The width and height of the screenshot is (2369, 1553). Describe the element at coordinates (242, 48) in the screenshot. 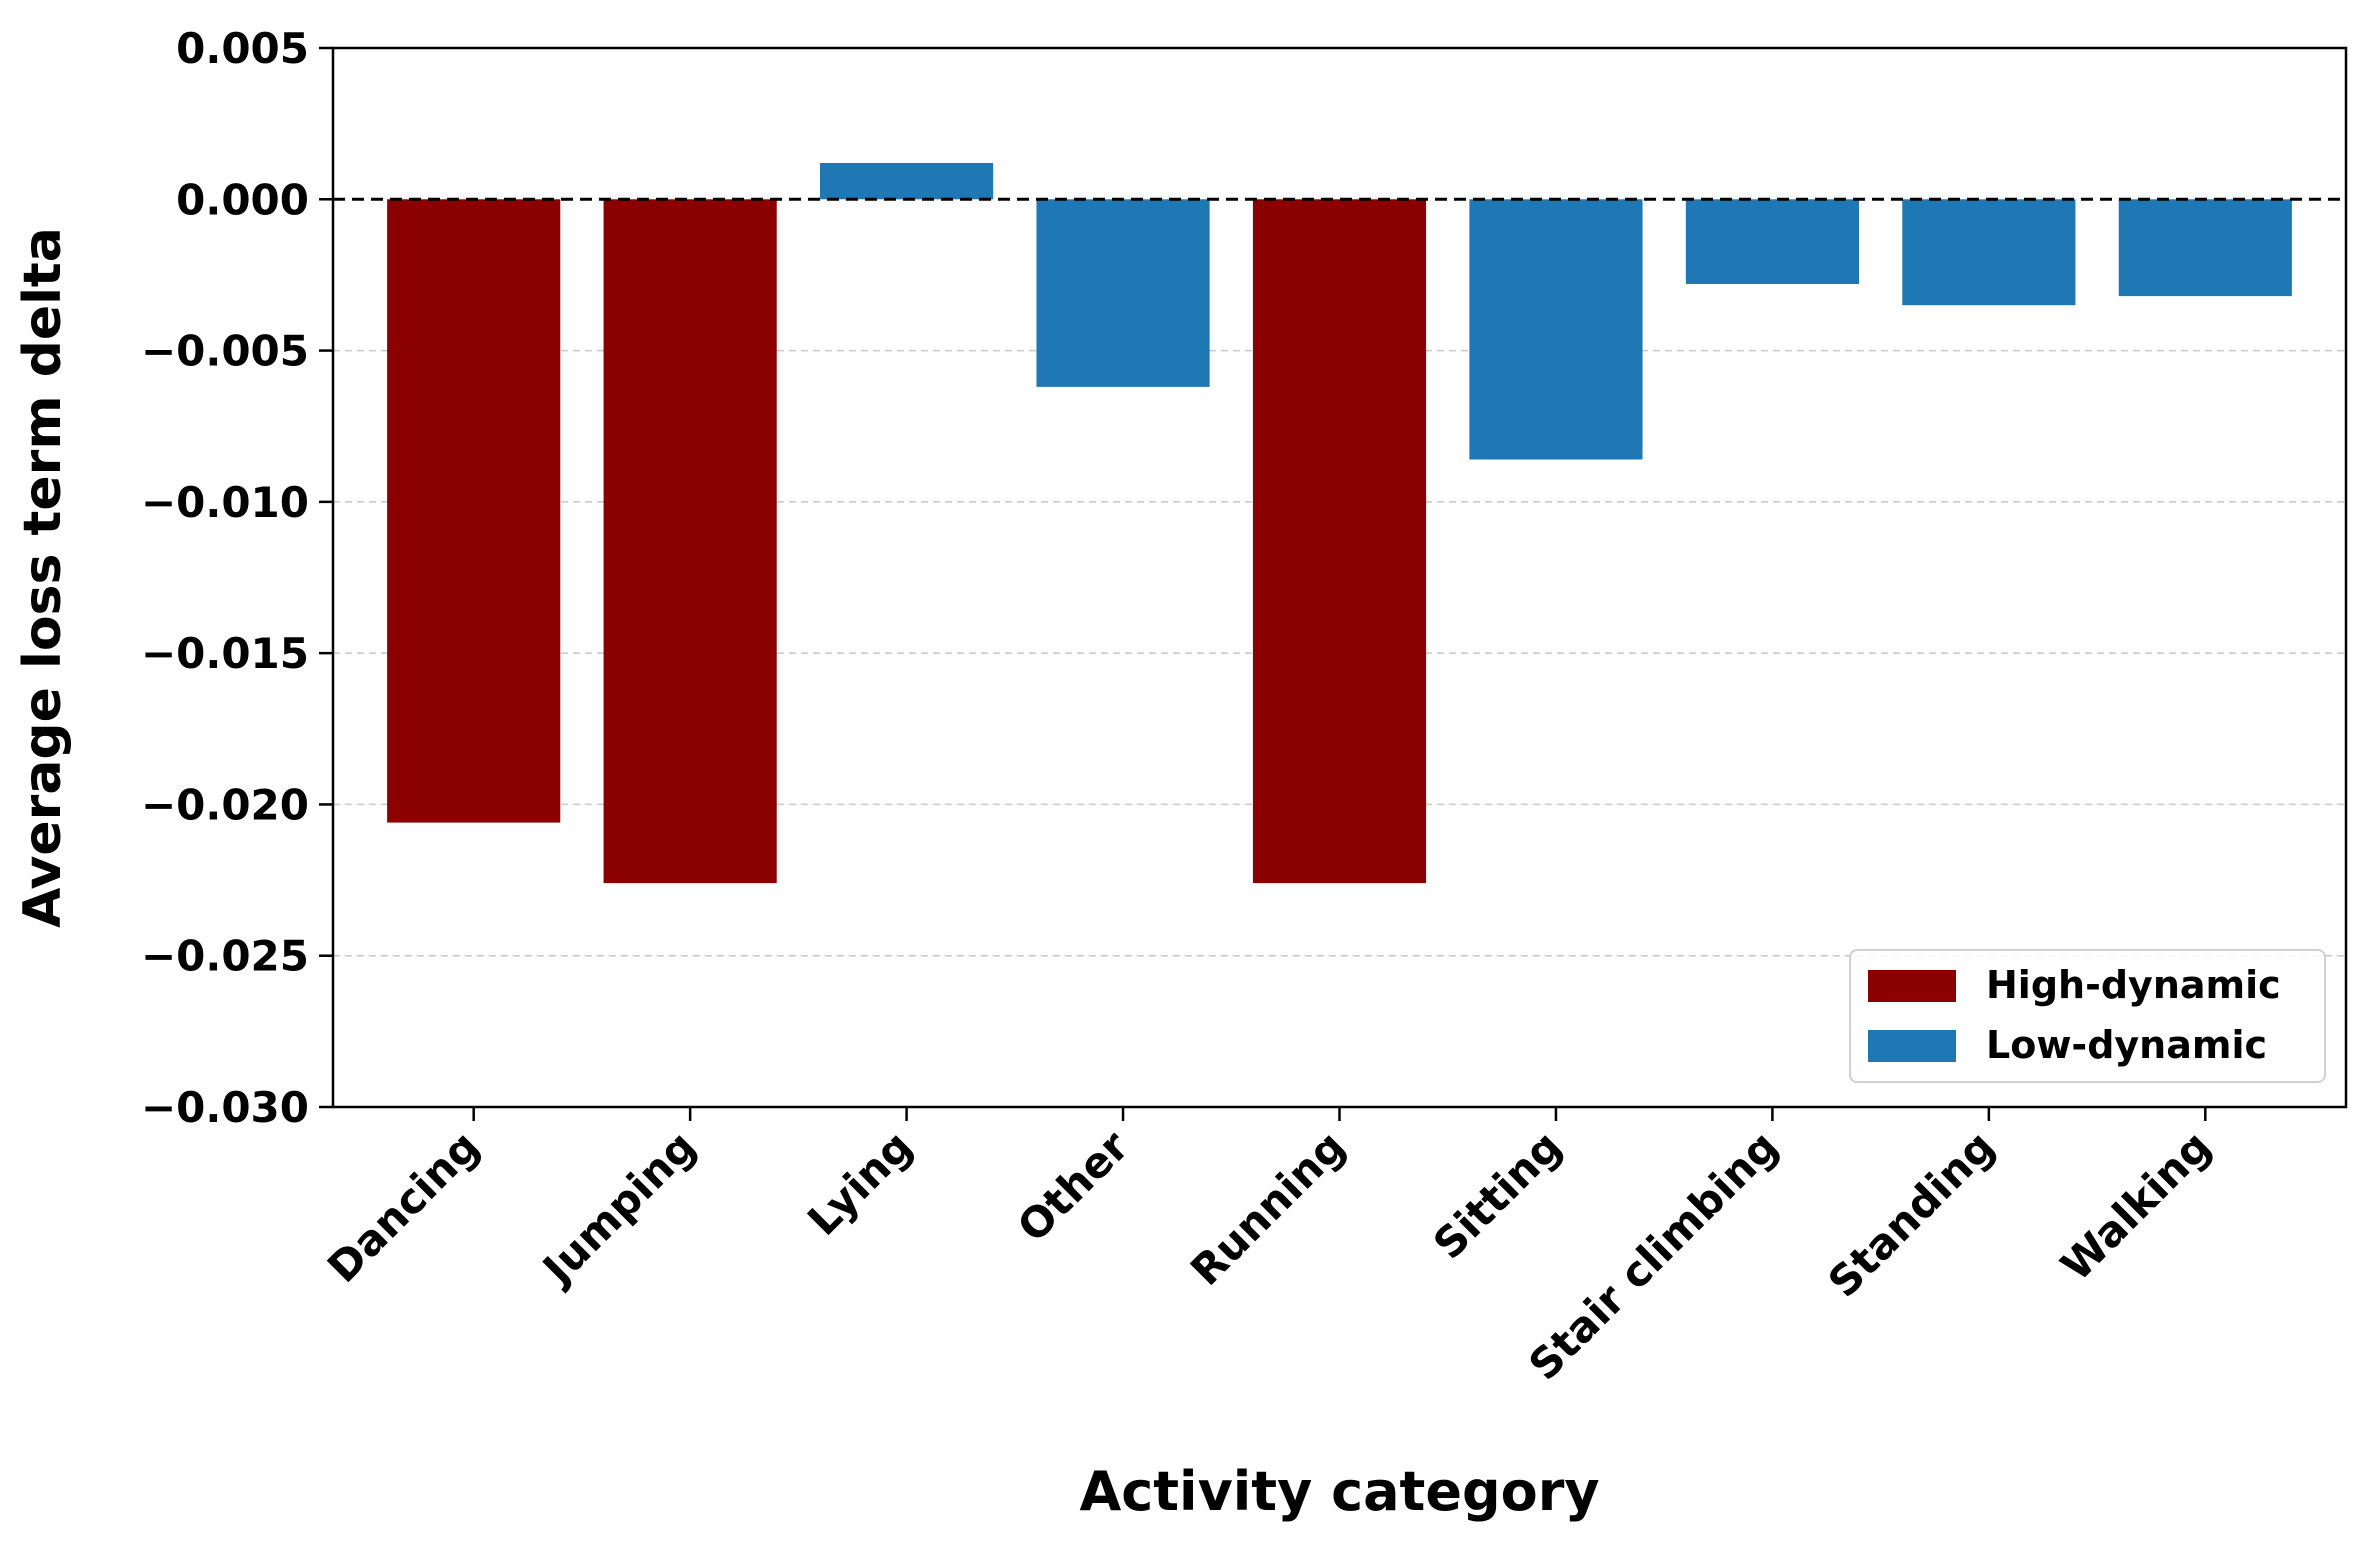

I see `y-tick-label: 0.005` at that location.